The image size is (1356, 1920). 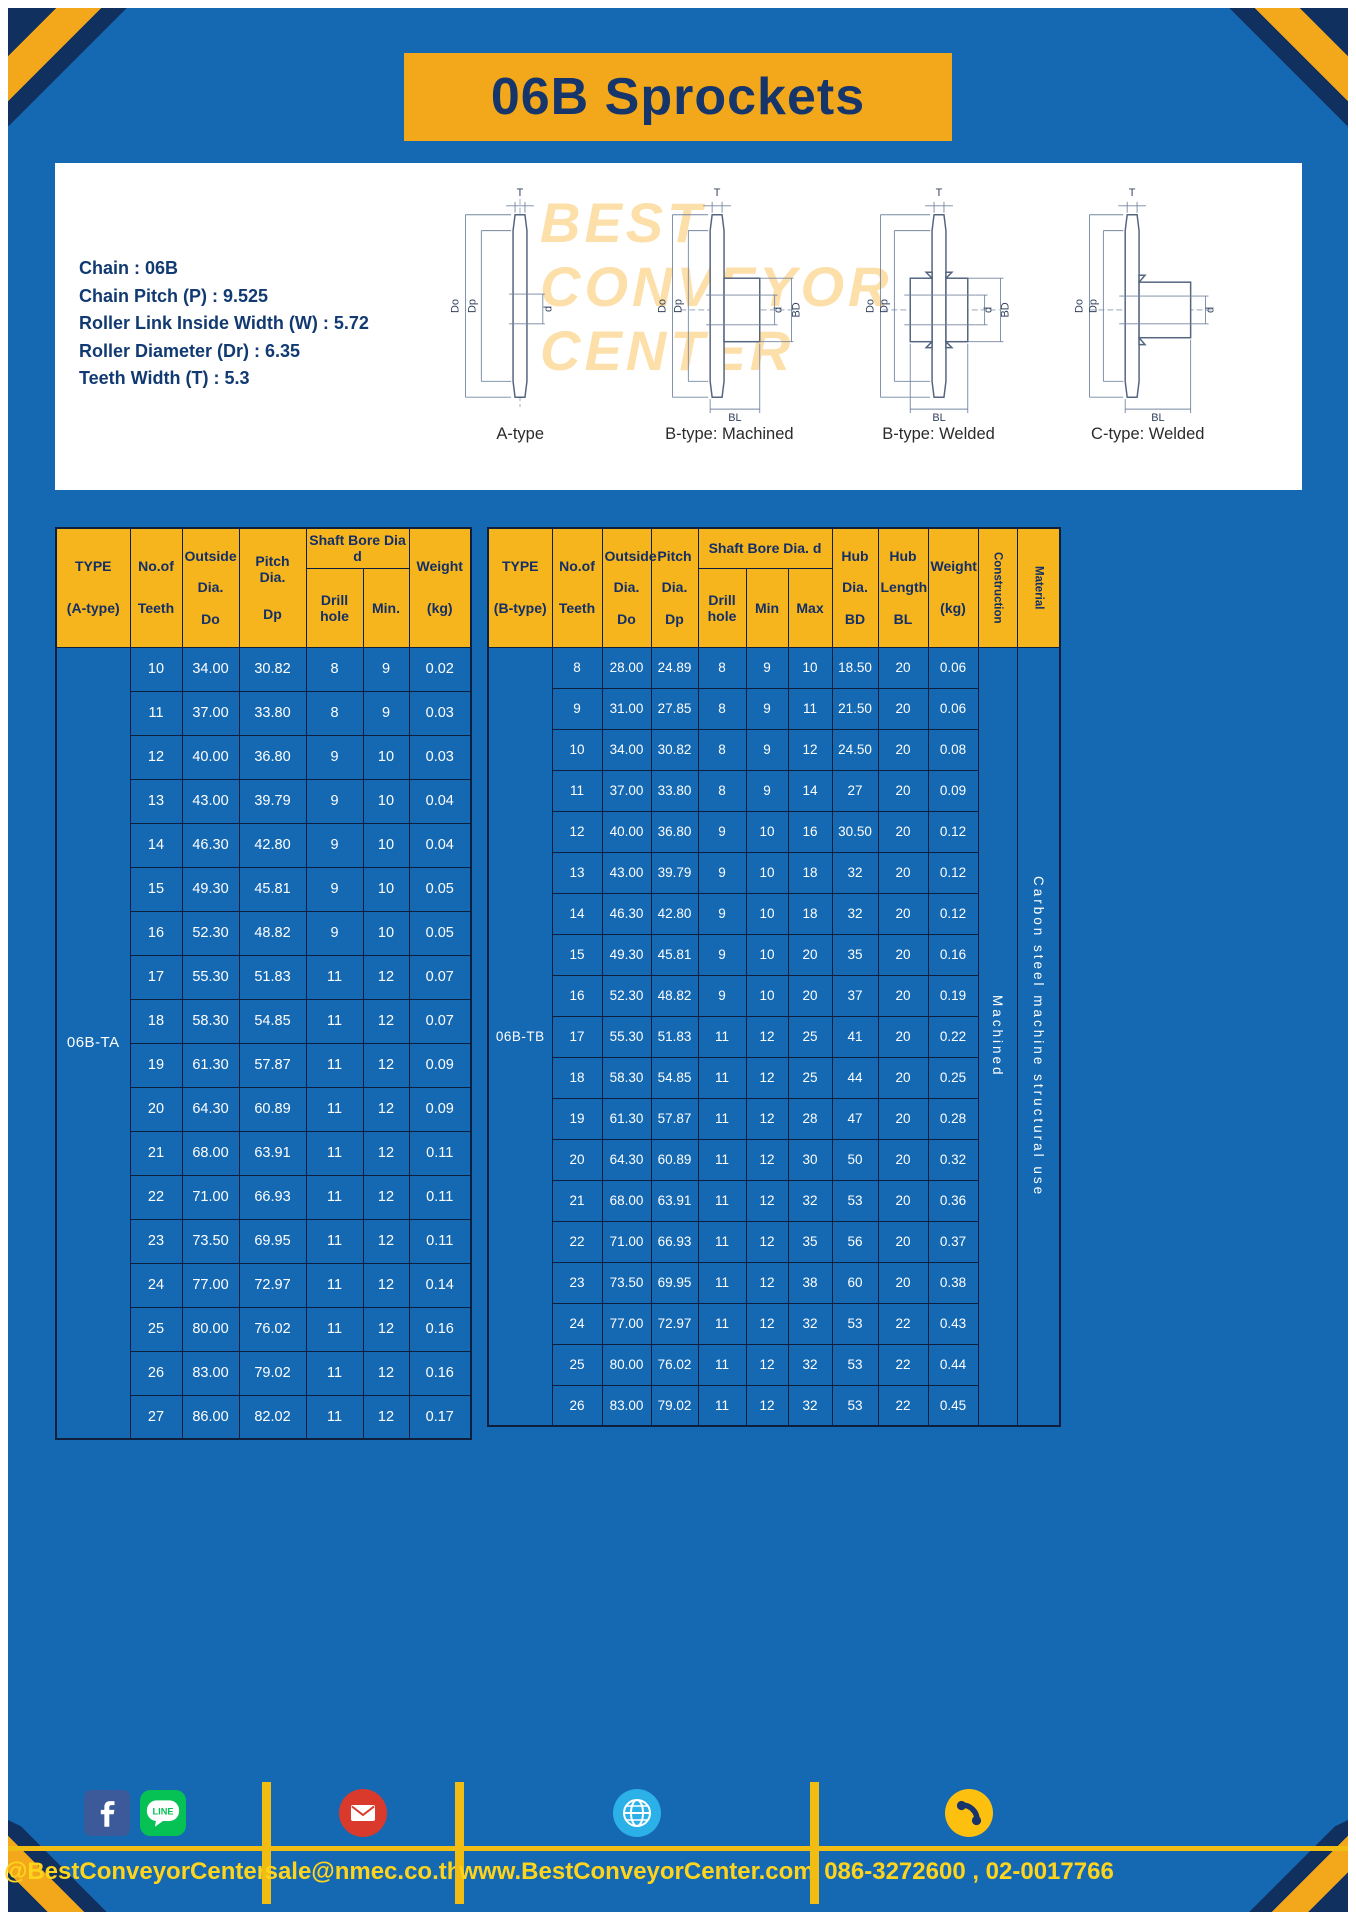 I want to click on table-cell: 0.08, so click(x=953, y=749).